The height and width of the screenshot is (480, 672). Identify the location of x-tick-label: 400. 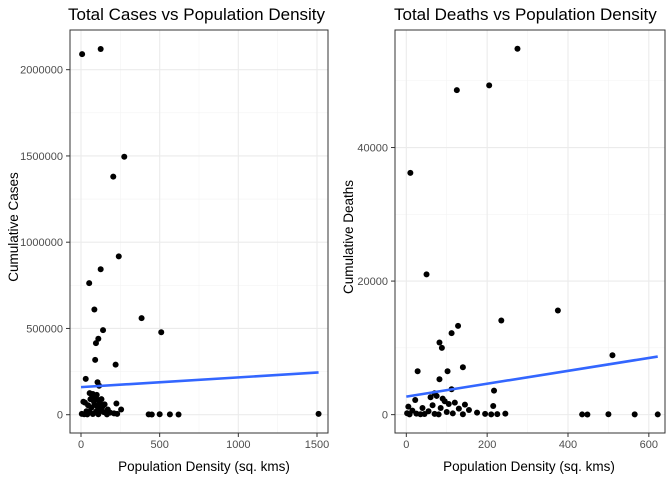
(568, 445).